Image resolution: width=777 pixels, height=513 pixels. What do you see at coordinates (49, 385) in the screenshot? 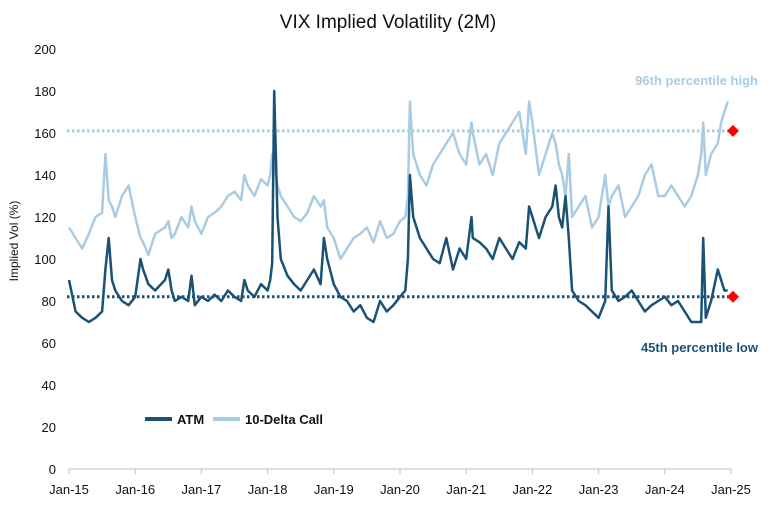
I see `y-tick-label: 40` at bounding box center [49, 385].